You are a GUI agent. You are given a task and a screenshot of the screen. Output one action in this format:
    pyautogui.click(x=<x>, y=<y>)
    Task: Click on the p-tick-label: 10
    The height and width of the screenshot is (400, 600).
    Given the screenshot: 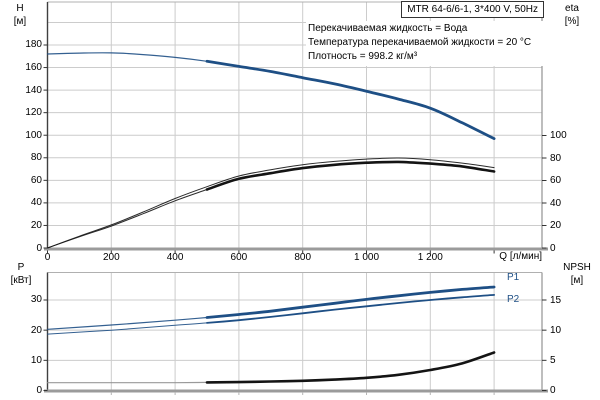 What is the action you would take?
    pyautogui.click(x=36, y=360)
    